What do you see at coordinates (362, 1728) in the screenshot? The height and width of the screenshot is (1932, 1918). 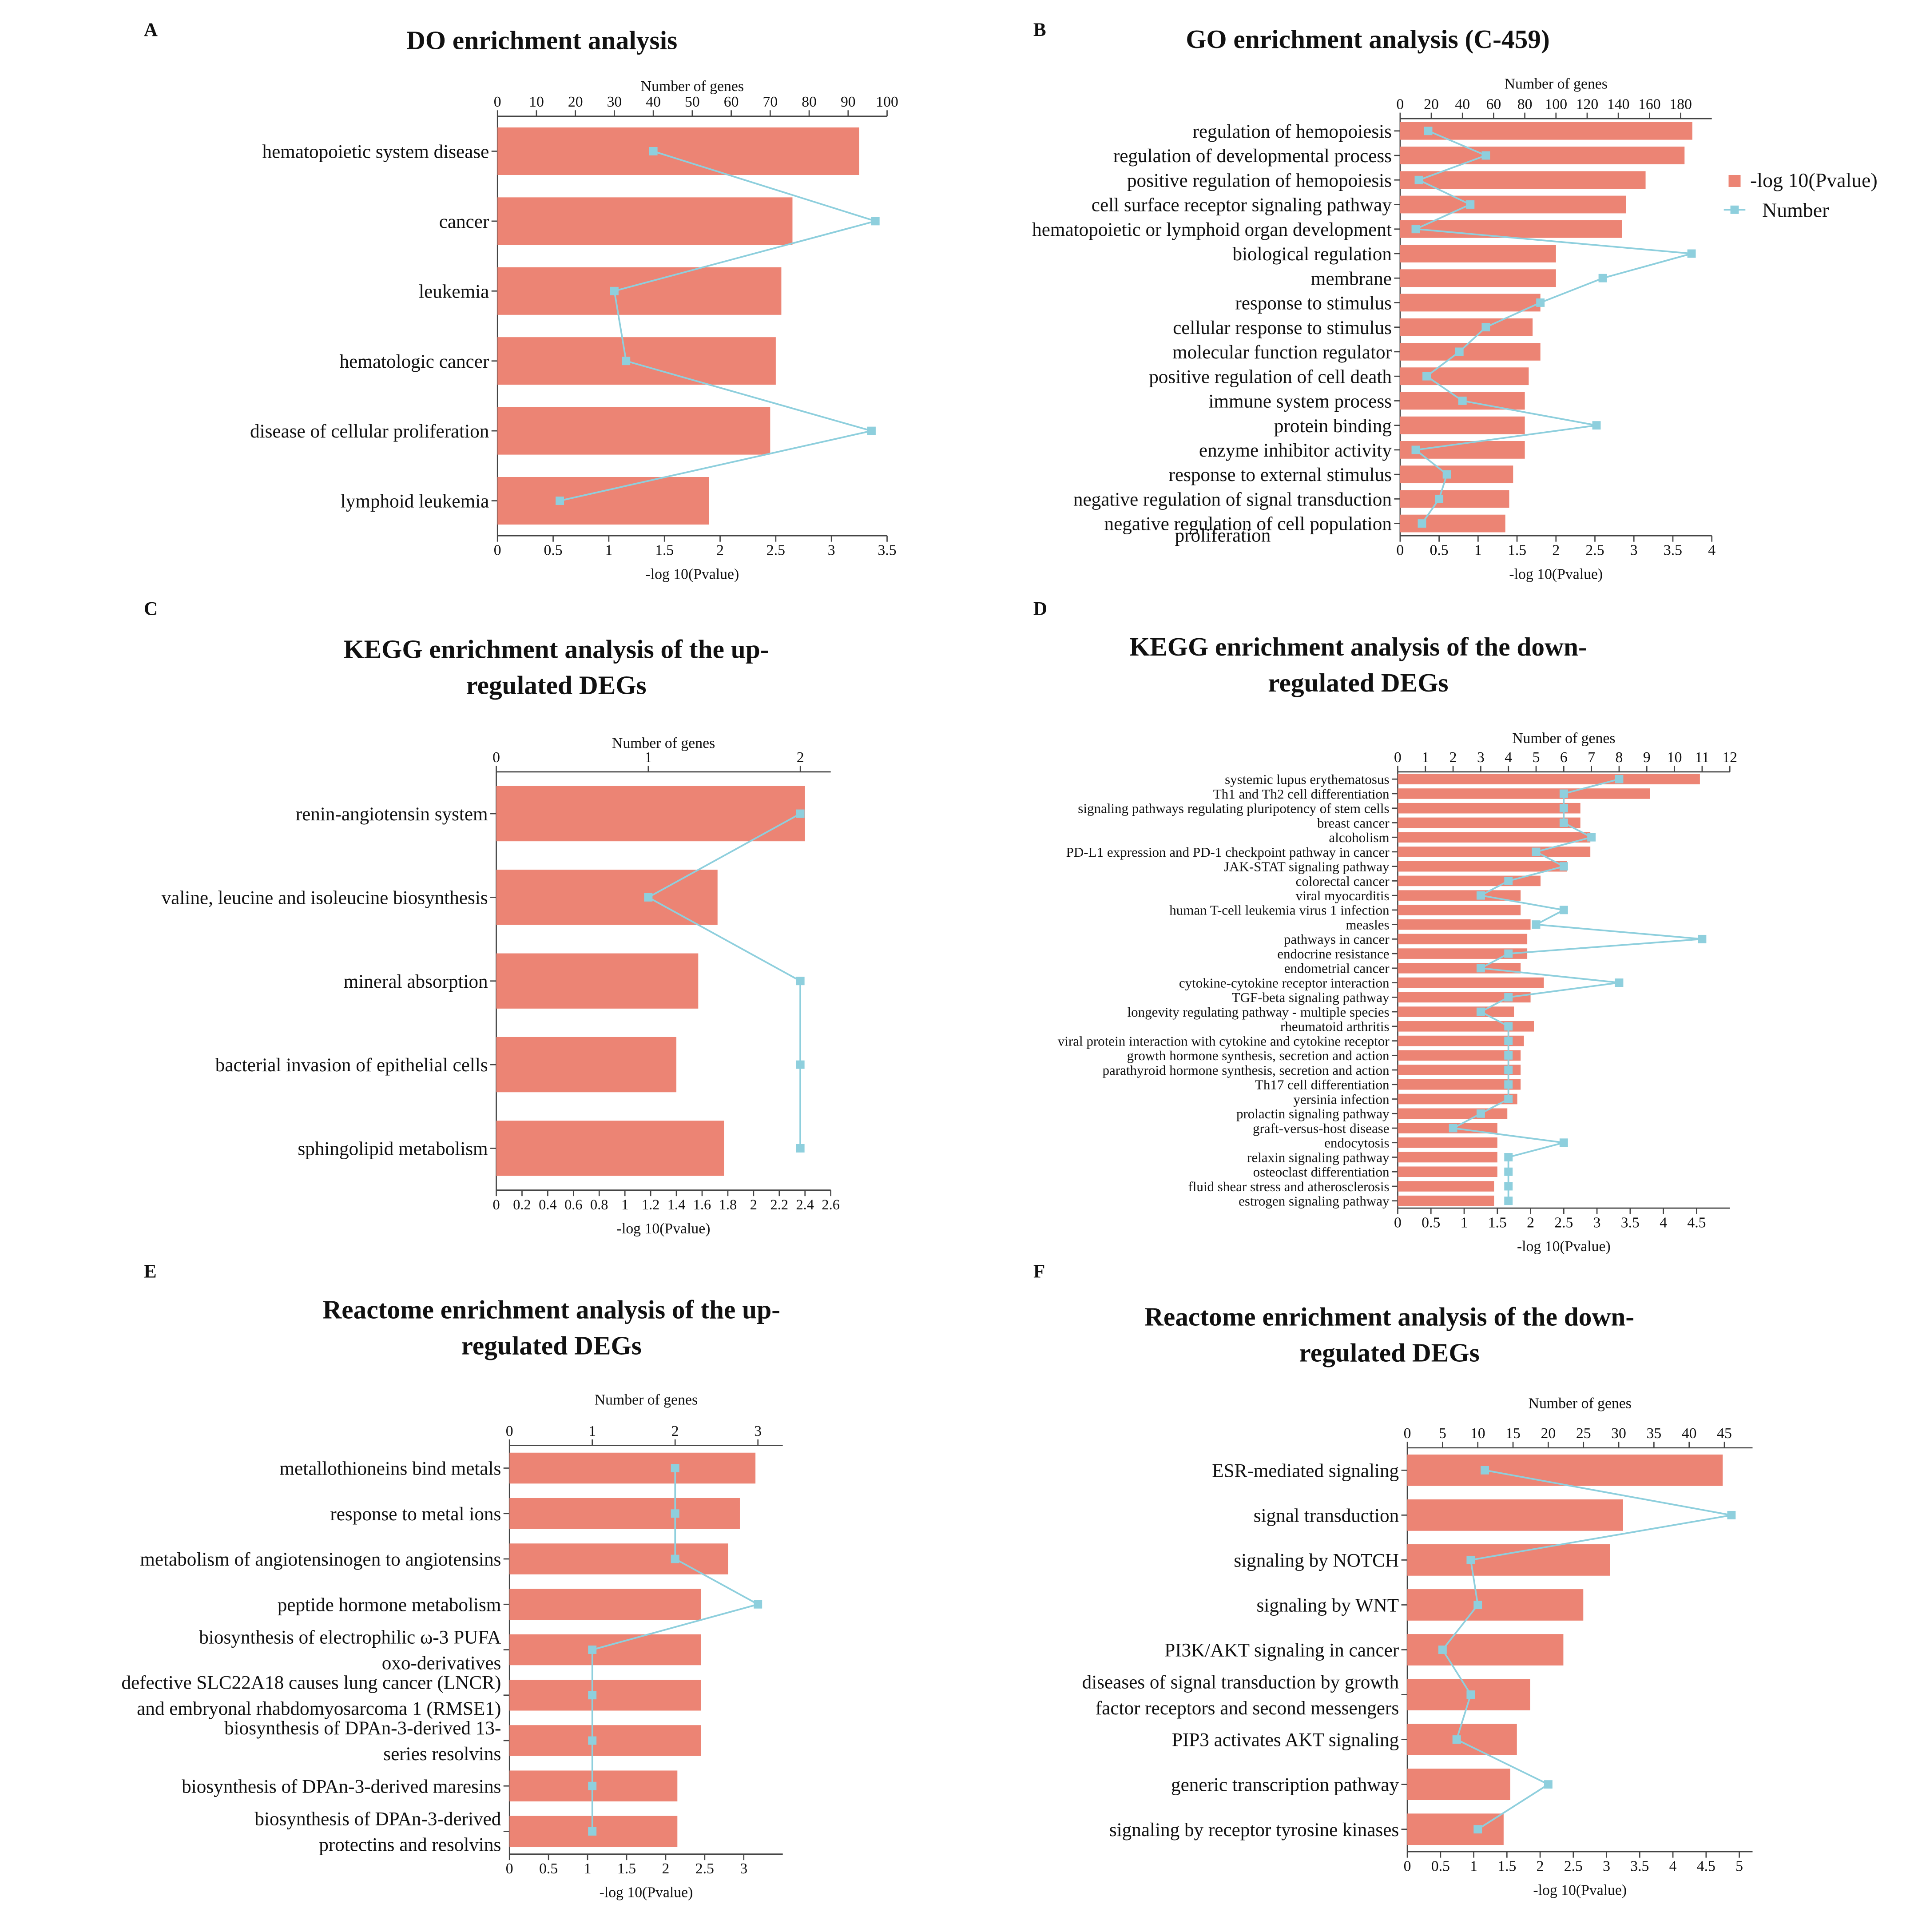 I see `category-label: biosynthesis of DPAn-3-derived 13-` at bounding box center [362, 1728].